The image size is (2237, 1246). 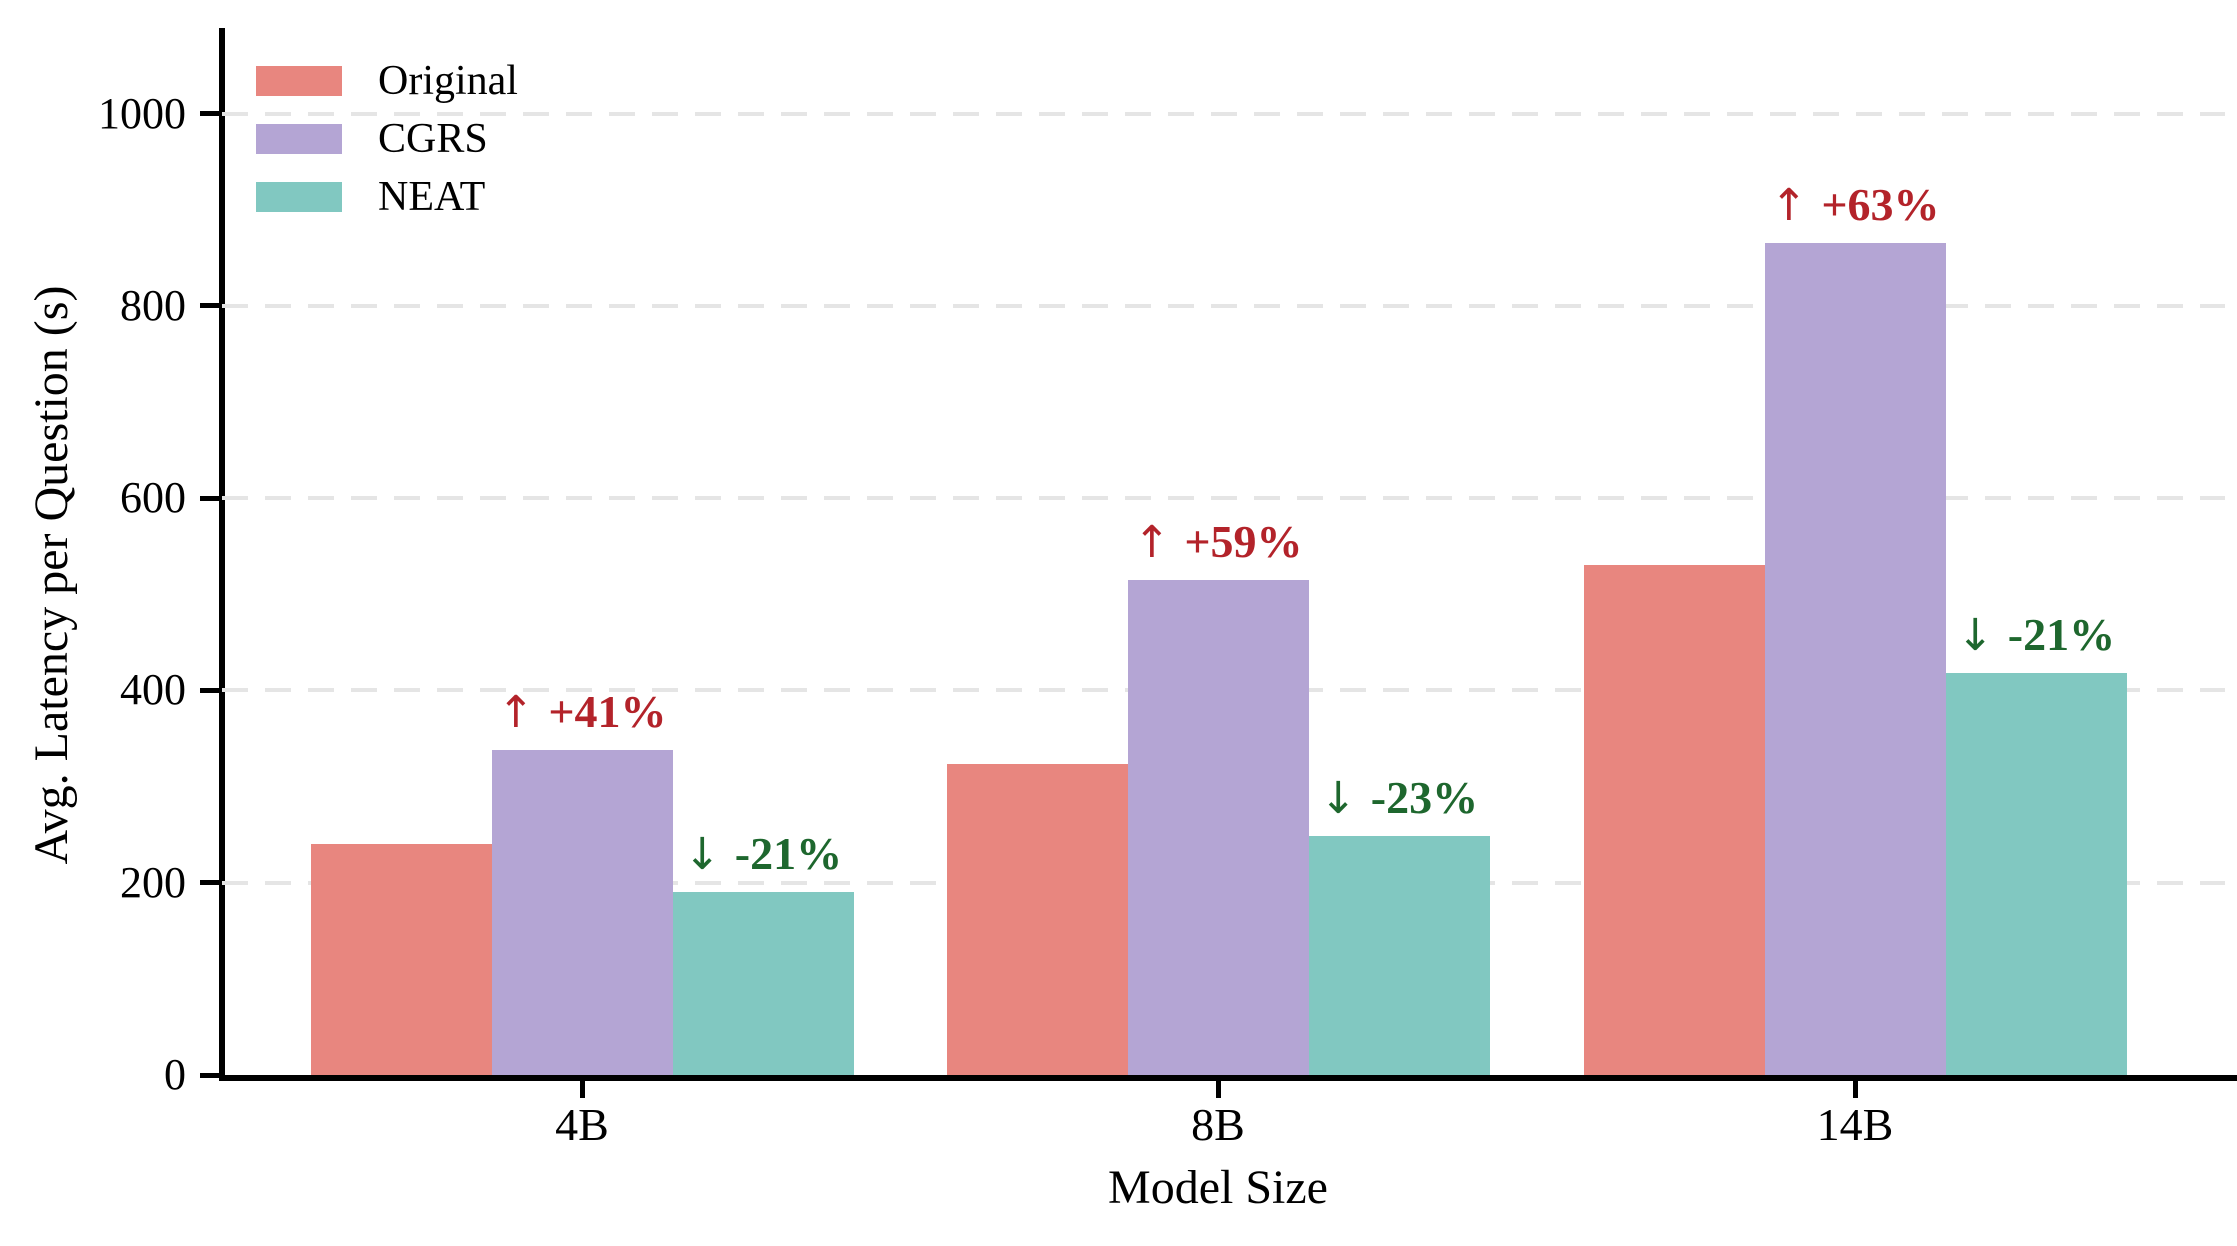 I want to click on x-tick-mark-8b, so click(x=1218, y=1089).